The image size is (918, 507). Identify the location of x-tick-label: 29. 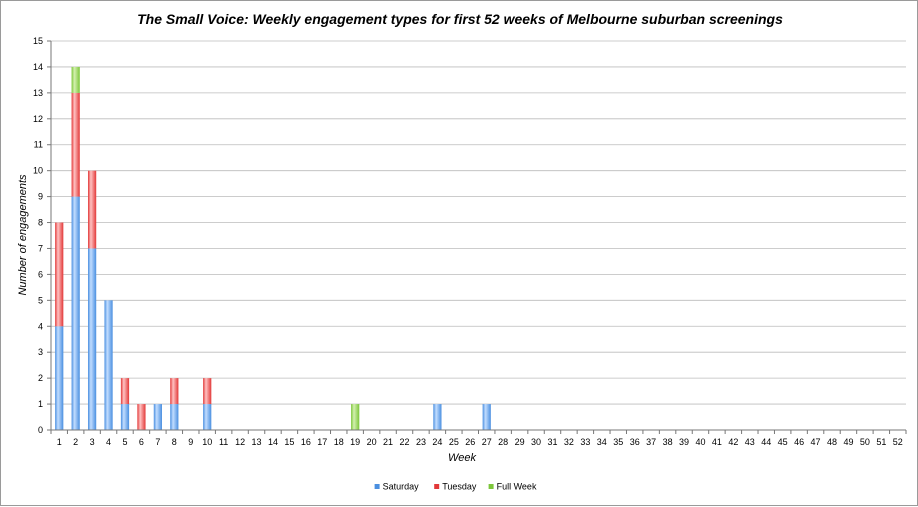
(520, 442).